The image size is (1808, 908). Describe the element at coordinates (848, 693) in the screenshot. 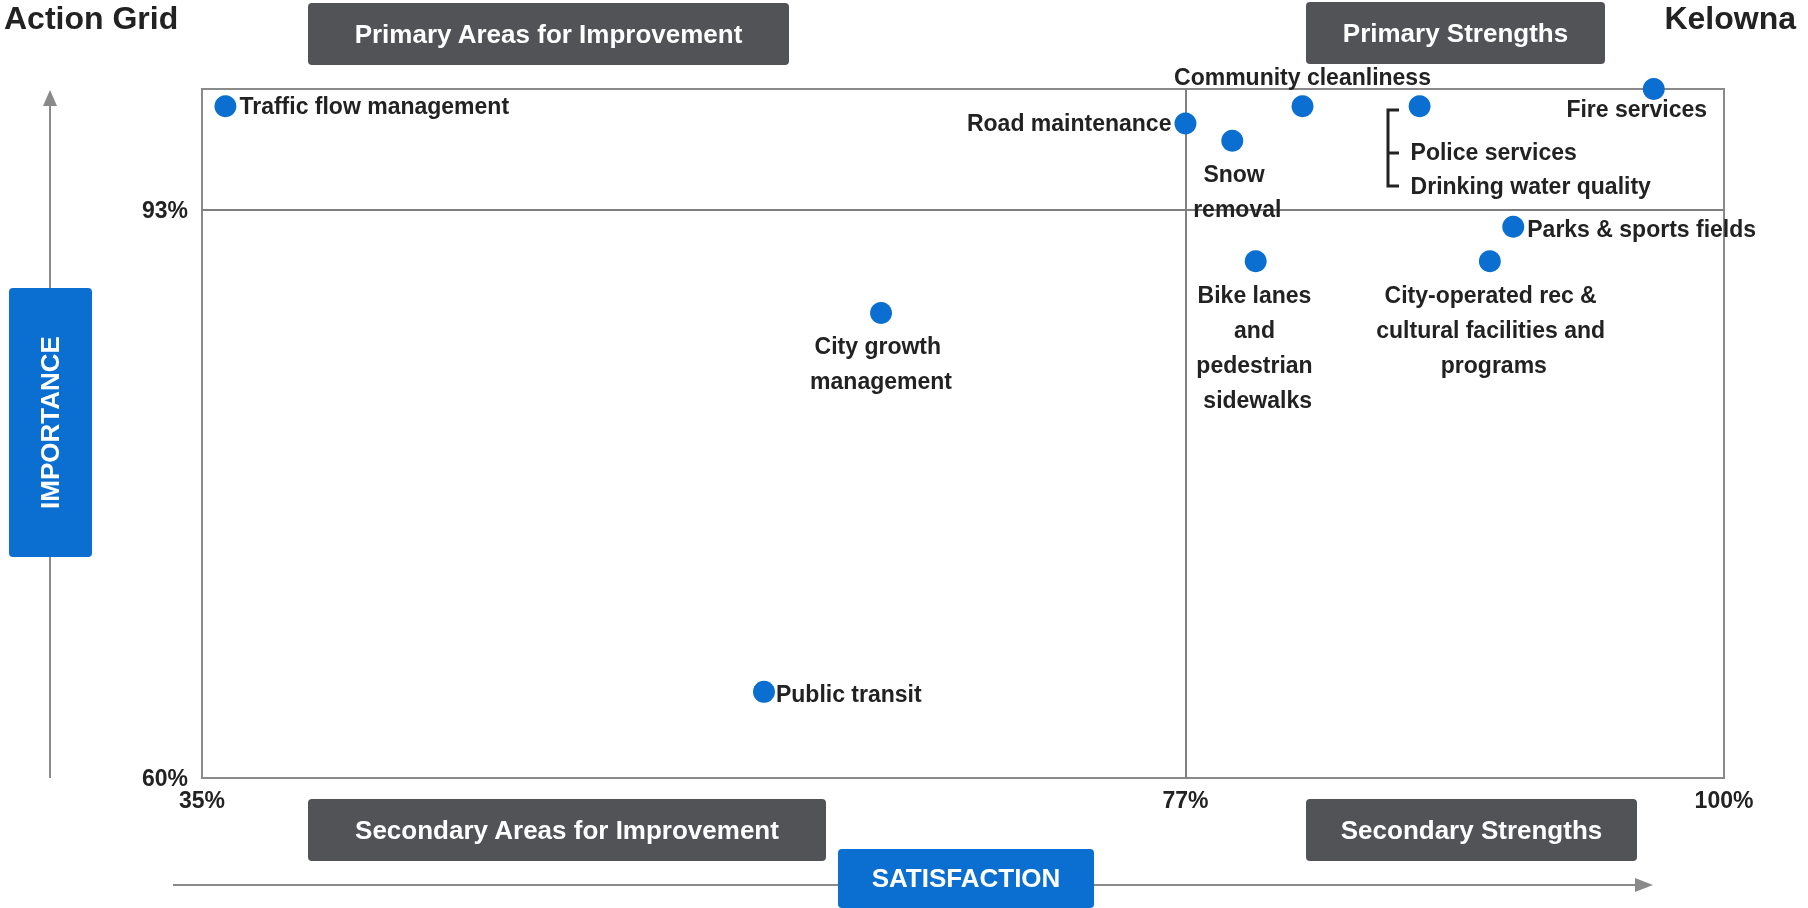

I see `annotation: Public transit` at that location.